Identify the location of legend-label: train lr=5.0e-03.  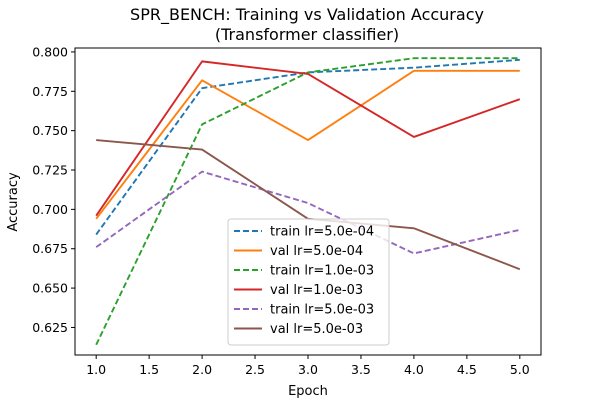
(322, 310).